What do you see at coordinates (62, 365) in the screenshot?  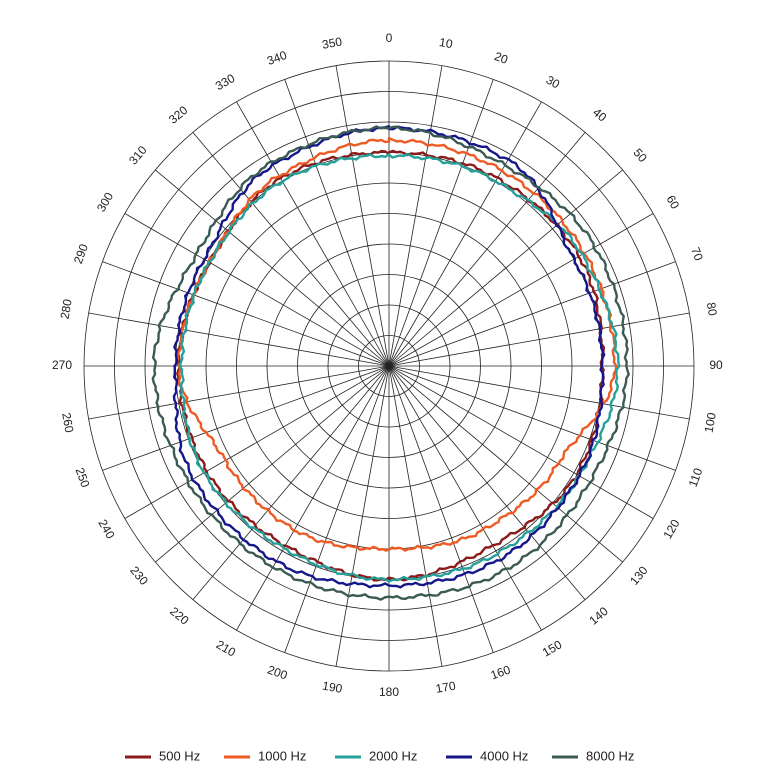 I see `angle-tick-label: 270` at bounding box center [62, 365].